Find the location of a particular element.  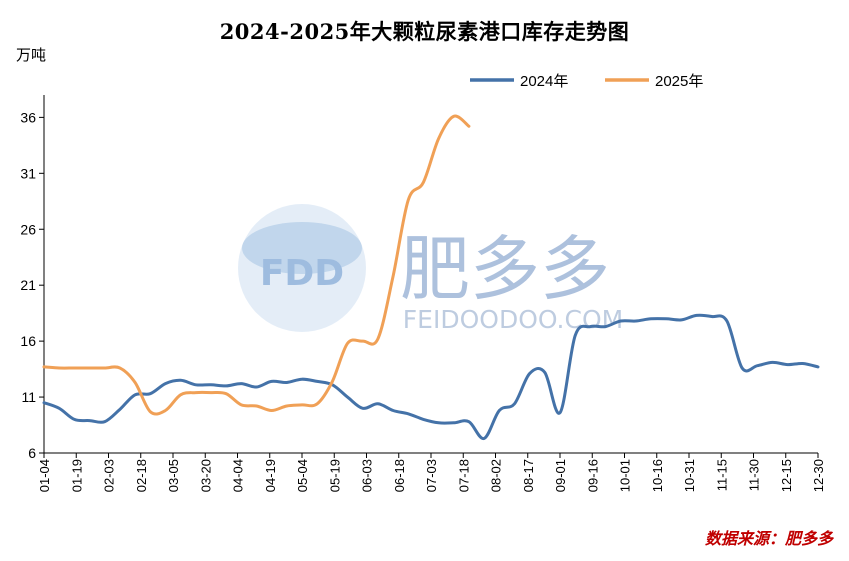

y-tick-label: 16 is located at coordinates (28, 341).